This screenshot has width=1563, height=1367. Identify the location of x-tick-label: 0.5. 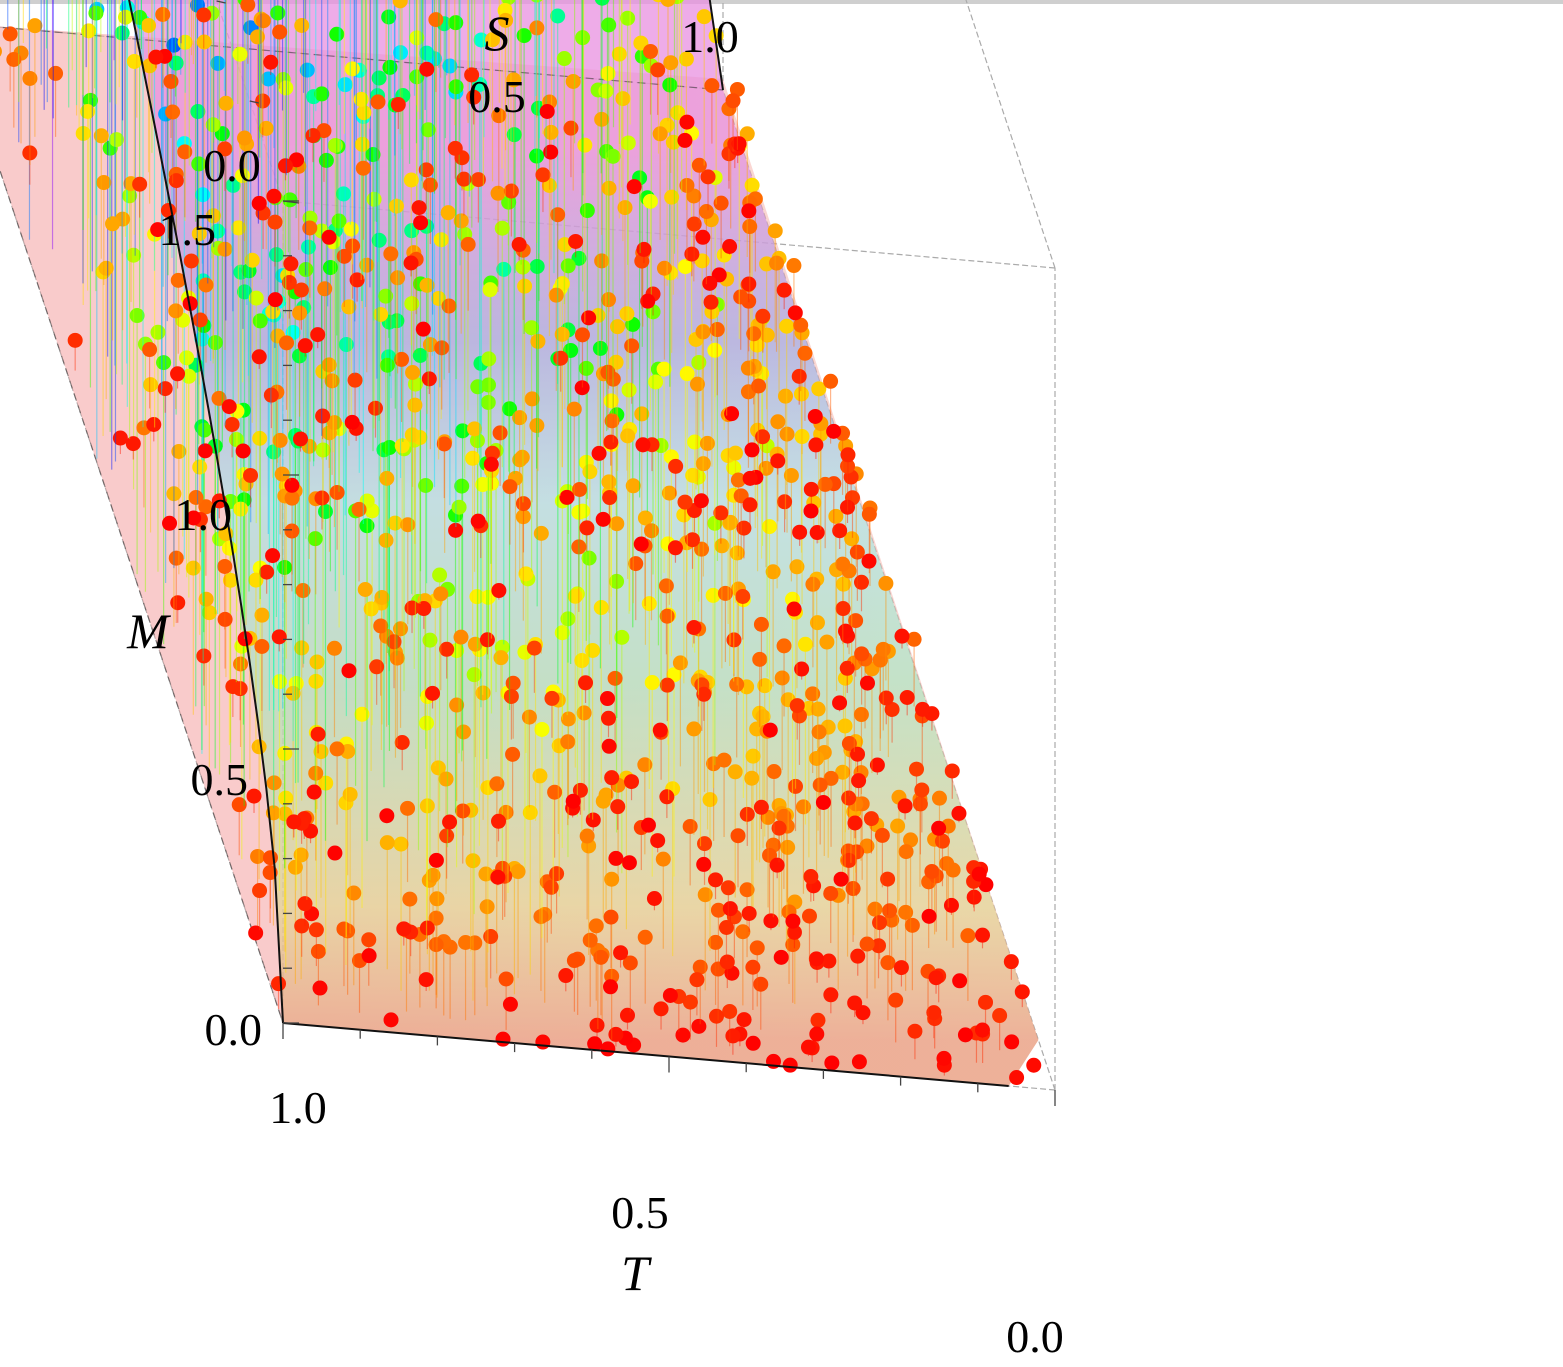
(640, 1212).